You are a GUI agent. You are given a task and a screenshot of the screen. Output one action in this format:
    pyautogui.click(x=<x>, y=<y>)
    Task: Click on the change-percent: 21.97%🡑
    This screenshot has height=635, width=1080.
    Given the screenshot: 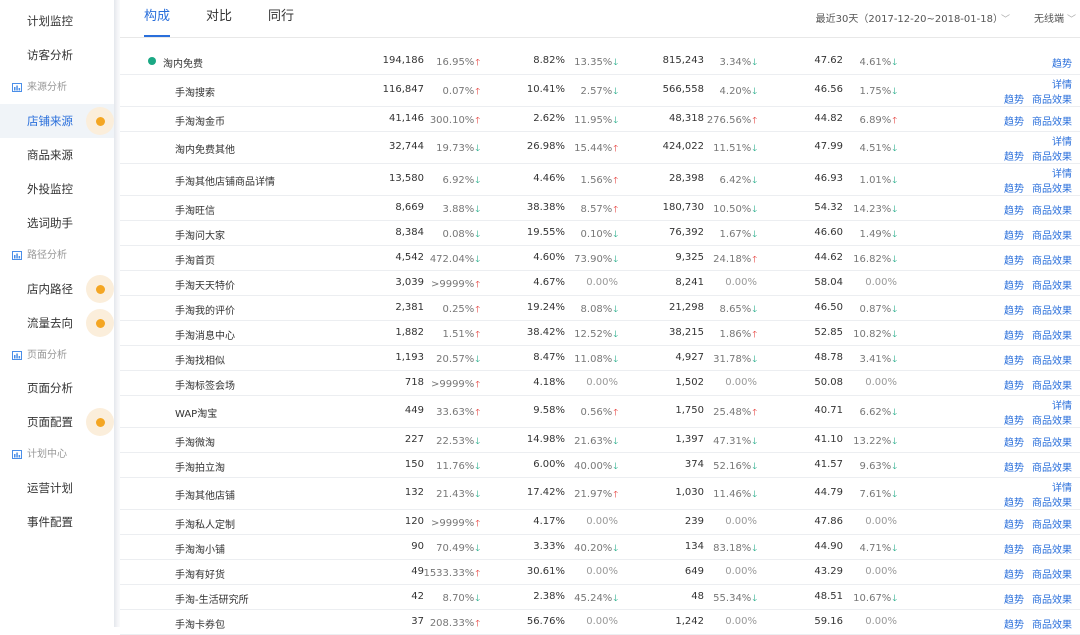 What is the action you would take?
    pyautogui.click(x=596, y=495)
    